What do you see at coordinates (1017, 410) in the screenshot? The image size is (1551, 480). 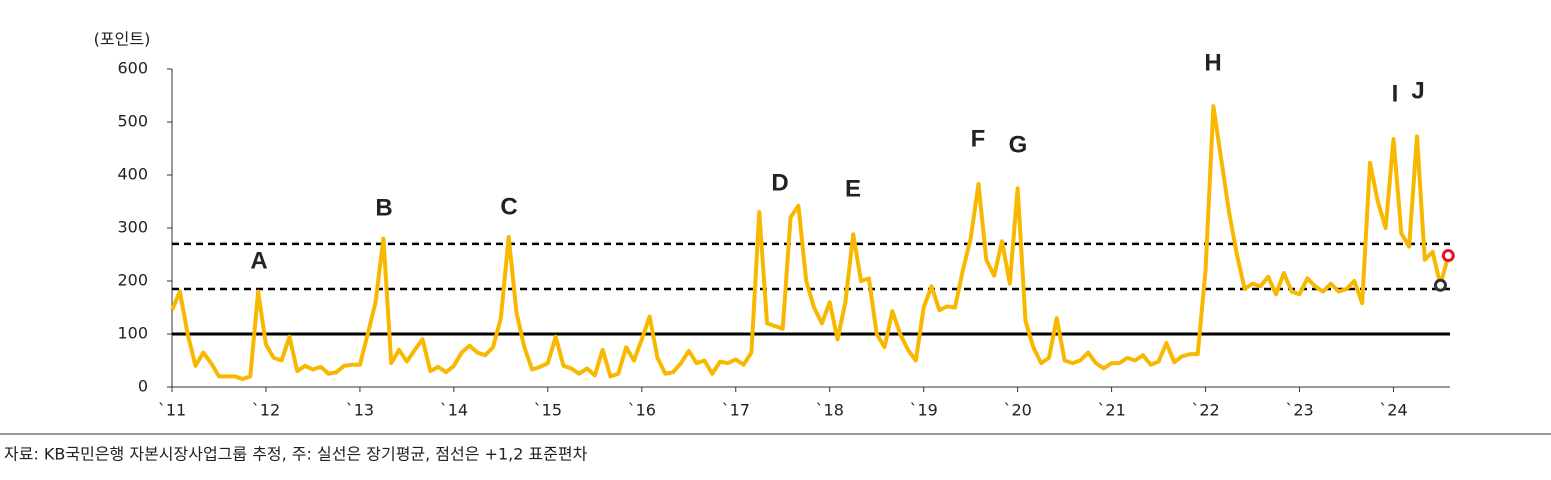 I see `x-tick-label: `20` at bounding box center [1017, 410].